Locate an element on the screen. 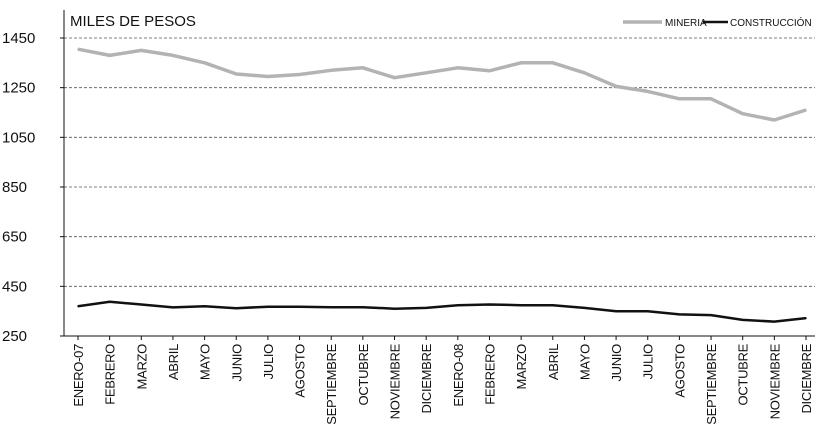 The height and width of the screenshot is (446, 822). y-tick-labels: 250 450 650 850 1050 1250 1450 is located at coordinates (33, 187).